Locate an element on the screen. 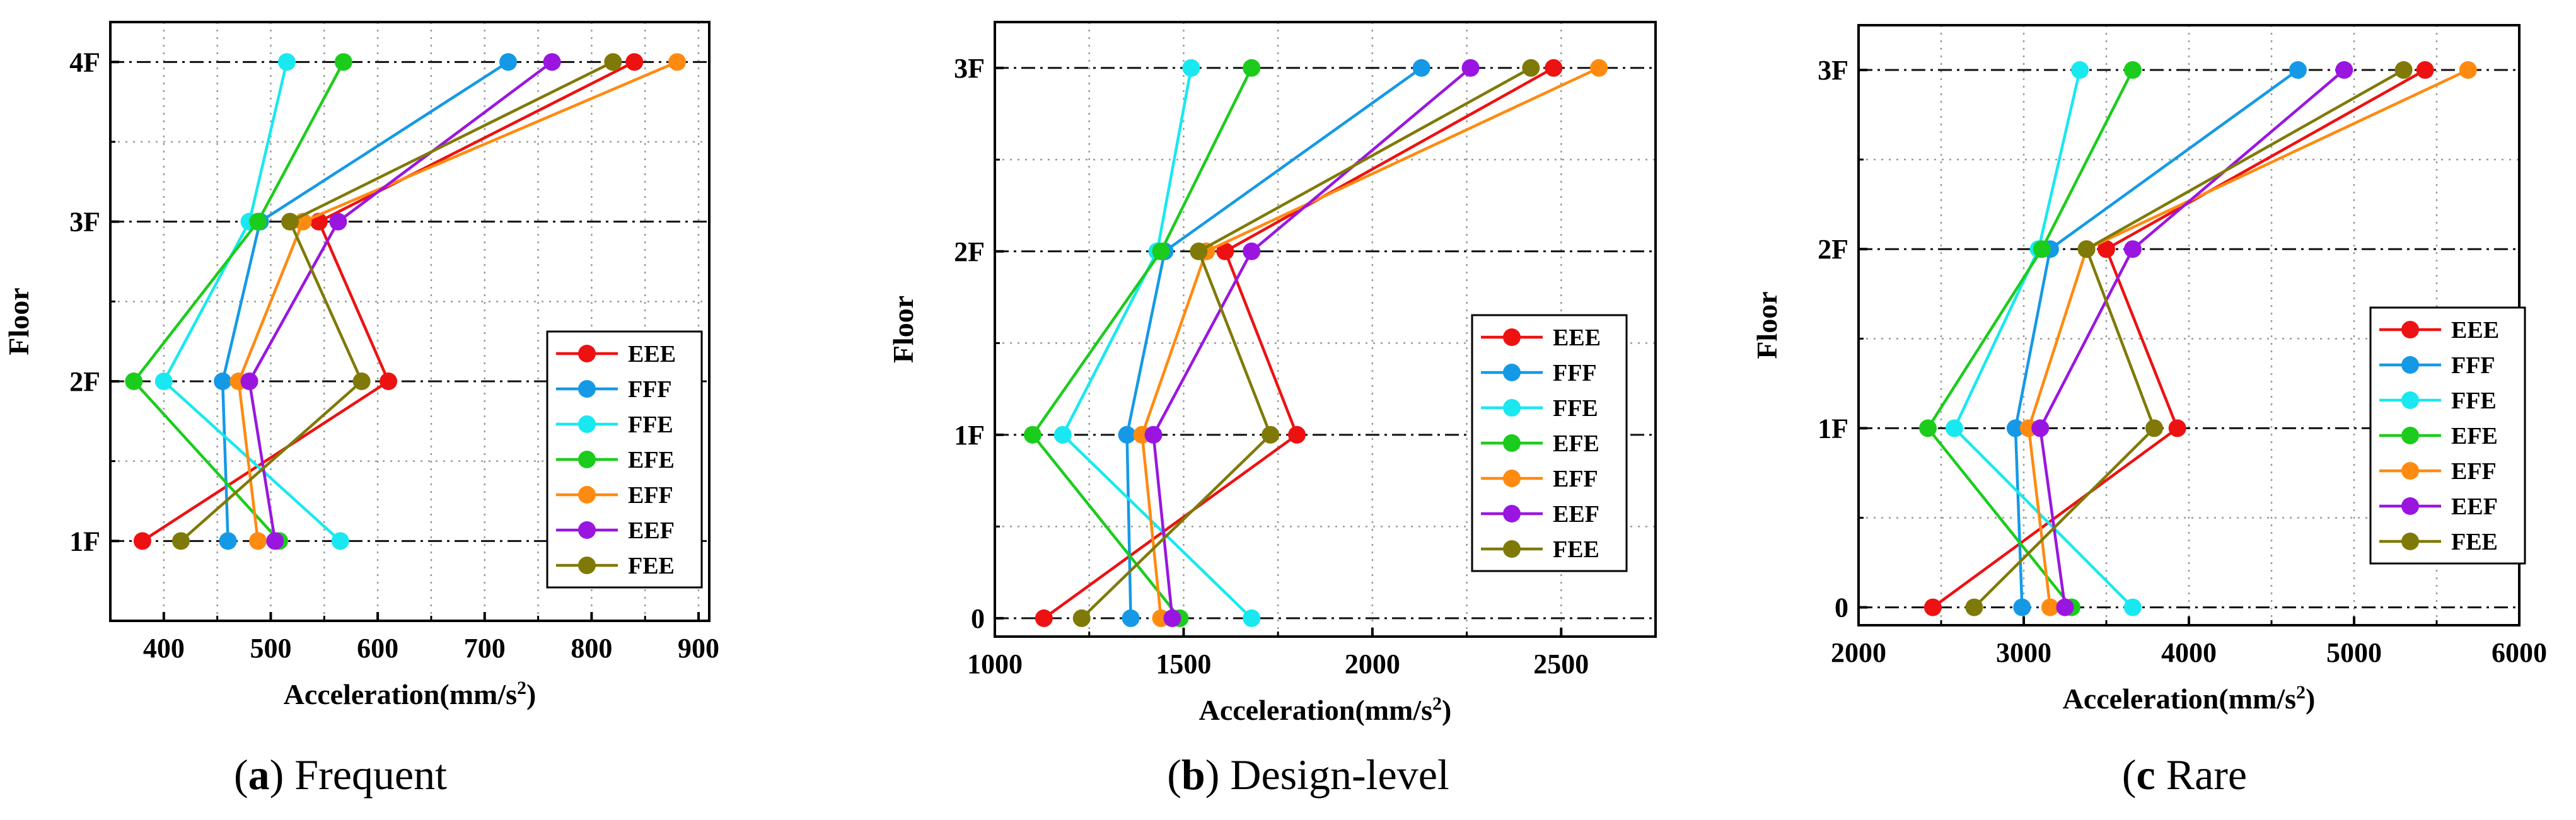 This screenshot has width=2576, height=820. data-point-eff is located at coordinates (677, 62).